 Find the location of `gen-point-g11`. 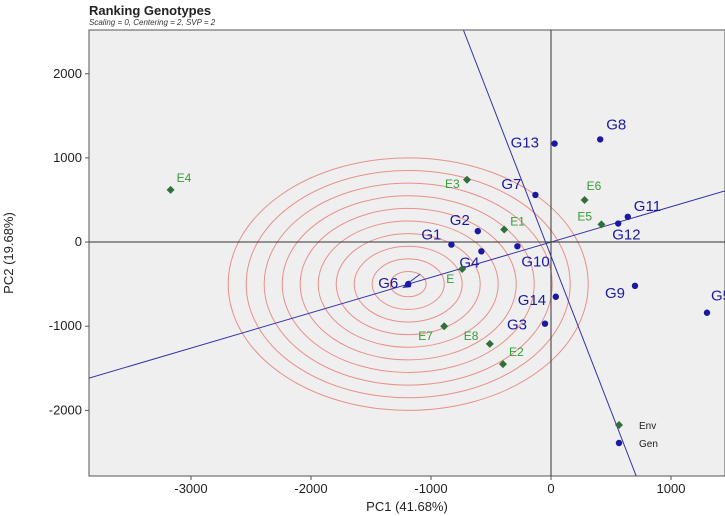

gen-point-g11 is located at coordinates (627, 217).